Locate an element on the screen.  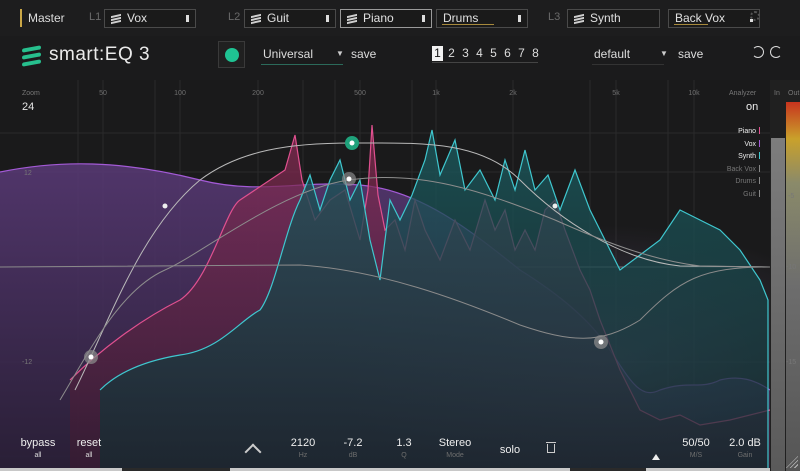
zoom-label: Zoom is located at coordinates (31, 93).